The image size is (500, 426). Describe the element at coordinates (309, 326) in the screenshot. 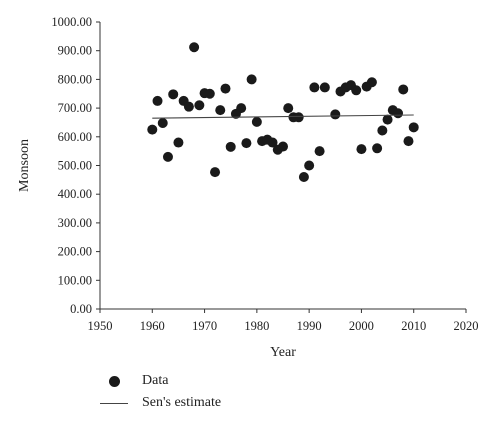

I see `x-tick-label: 1990` at that location.